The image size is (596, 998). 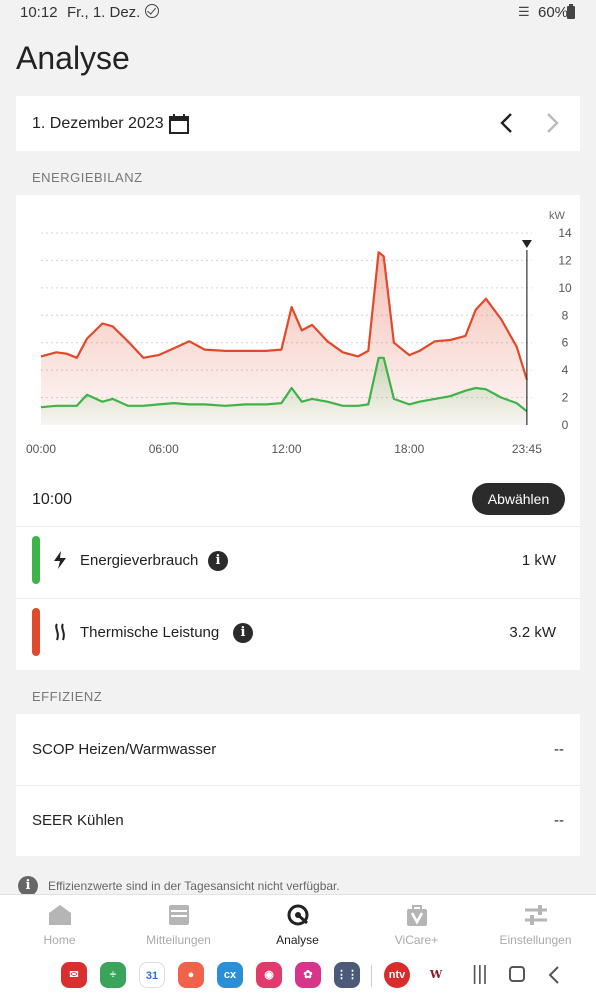 What do you see at coordinates (284, 316) in the screenshot?
I see `thermal-series-line` at bounding box center [284, 316].